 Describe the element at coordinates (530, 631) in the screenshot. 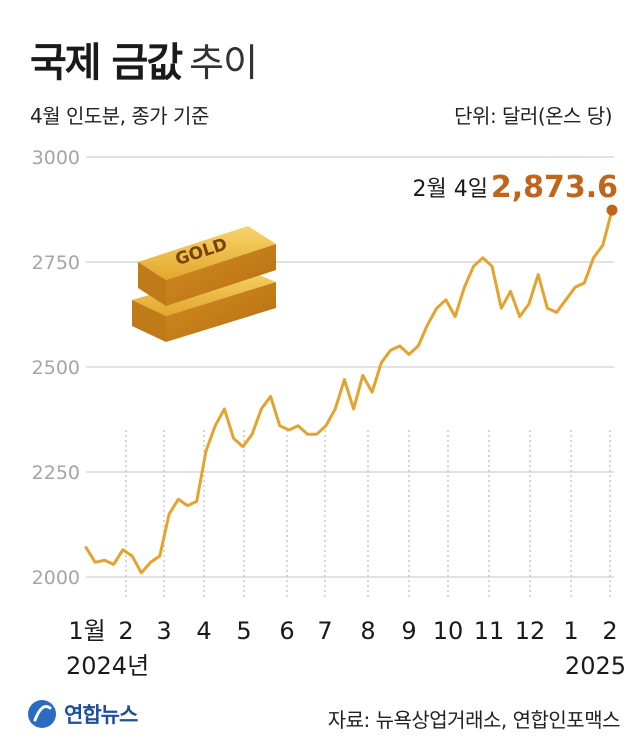

I see `x-tick-label: 12` at that location.